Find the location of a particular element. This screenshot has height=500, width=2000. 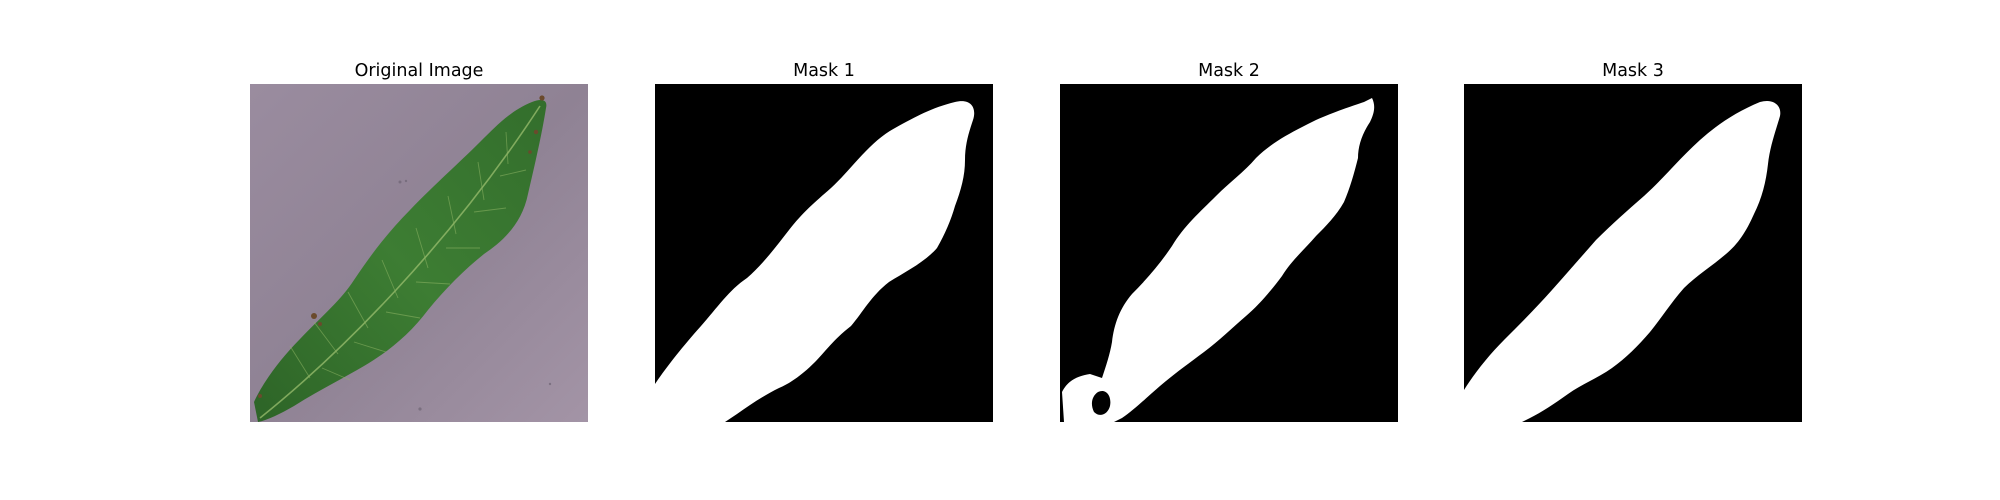

leaf-photo-icon is located at coordinates (419, 253).